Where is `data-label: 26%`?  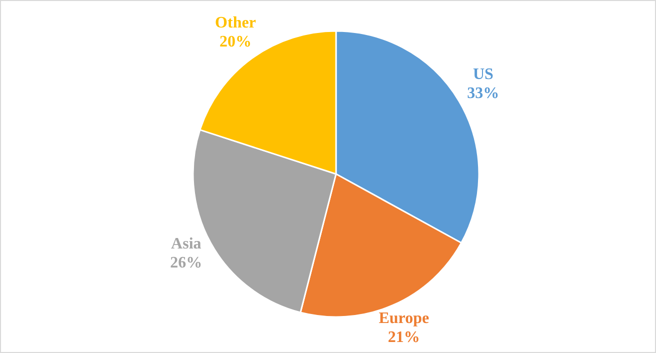
data-label: 26% is located at coordinates (186, 263).